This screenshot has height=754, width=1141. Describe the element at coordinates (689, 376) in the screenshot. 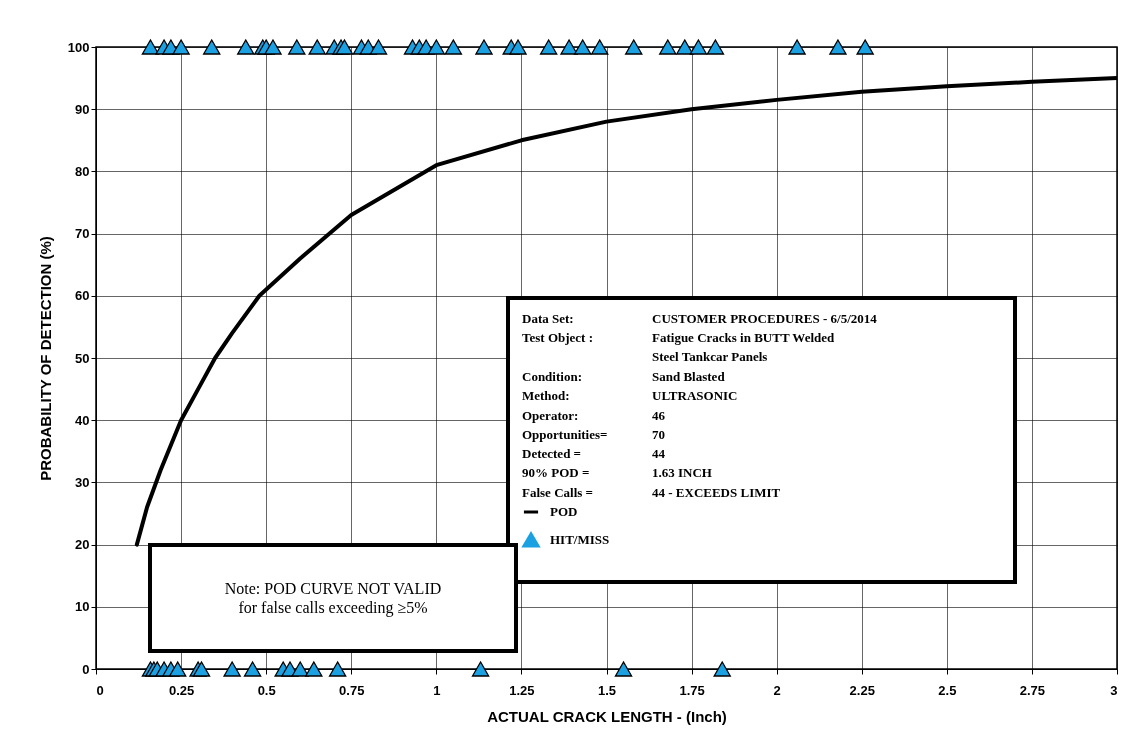

I see `annotation: Sand Blasted` at that location.